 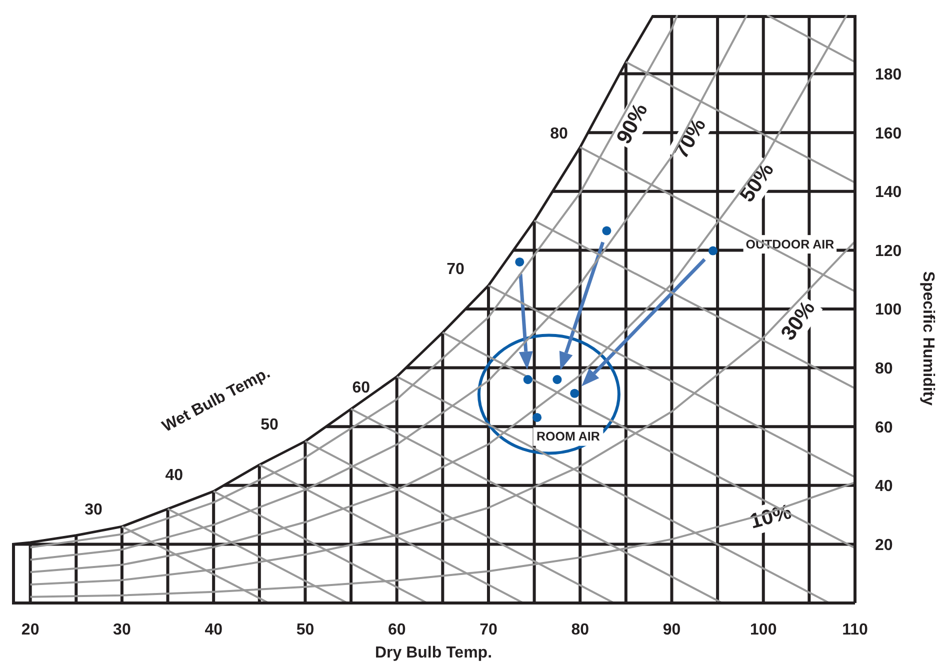 What do you see at coordinates (455, 269) in the screenshot?
I see `annotation: 70` at bounding box center [455, 269].